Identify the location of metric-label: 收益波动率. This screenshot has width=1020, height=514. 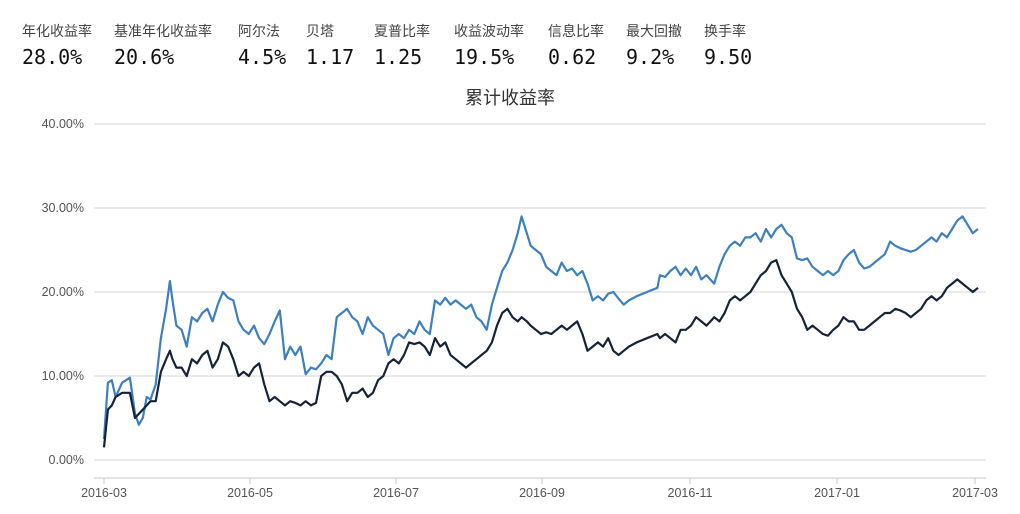
(489, 31).